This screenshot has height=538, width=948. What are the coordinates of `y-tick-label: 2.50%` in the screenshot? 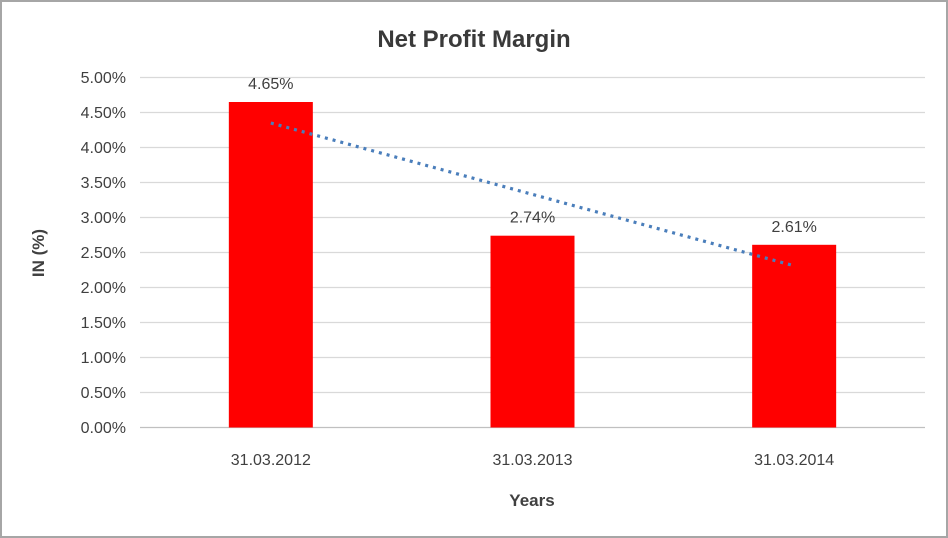 It's located at (103, 253).